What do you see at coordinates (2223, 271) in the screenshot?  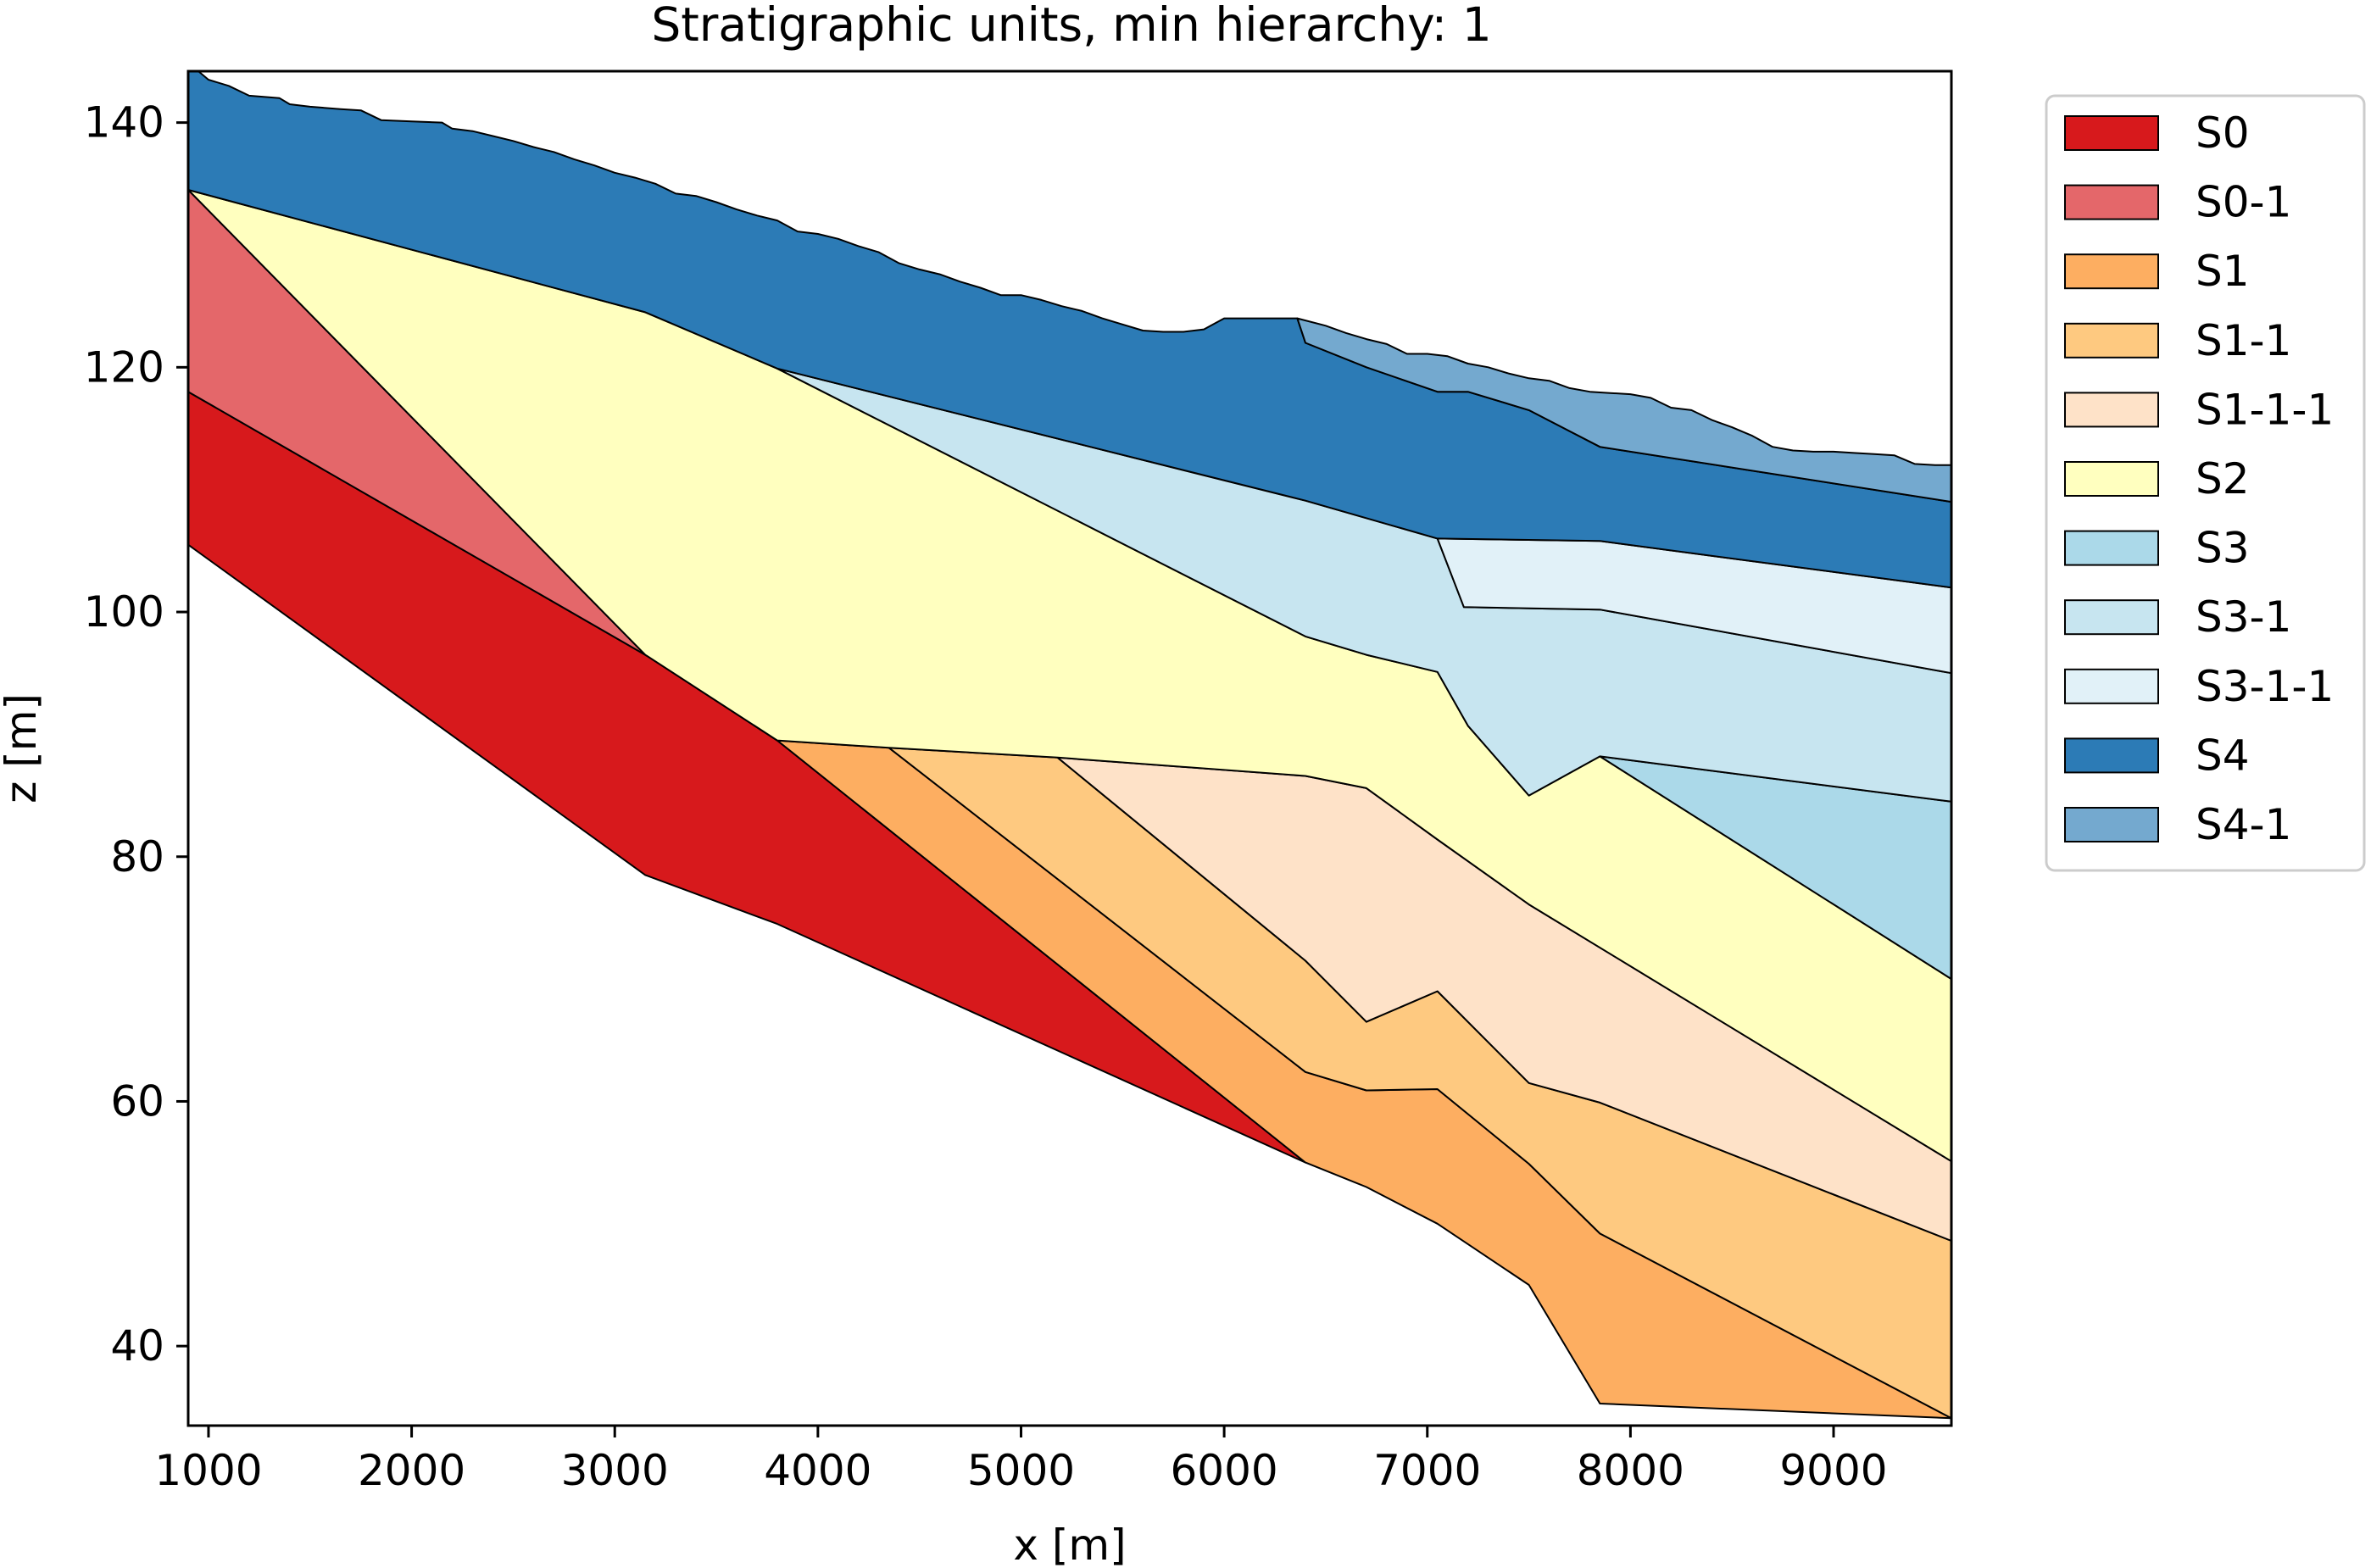 I see `legend-label-s1: S1` at bounding box center [2223, 271].